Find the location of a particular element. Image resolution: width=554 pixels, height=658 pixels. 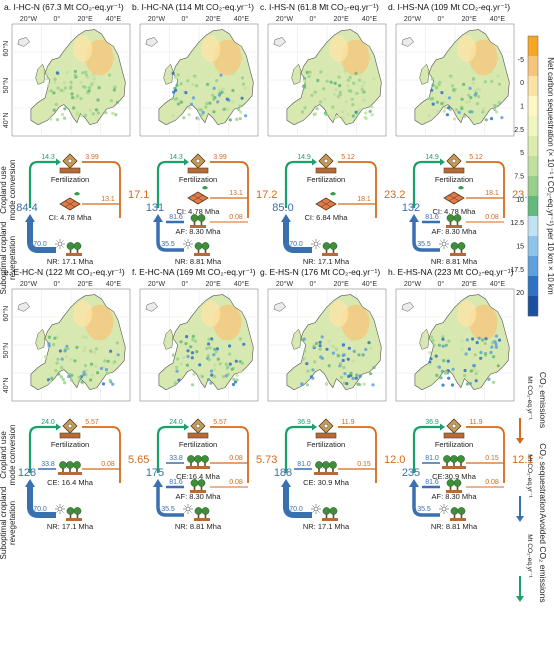

legend-label: CO₂ sequestration is located at coordinates (543, 478).